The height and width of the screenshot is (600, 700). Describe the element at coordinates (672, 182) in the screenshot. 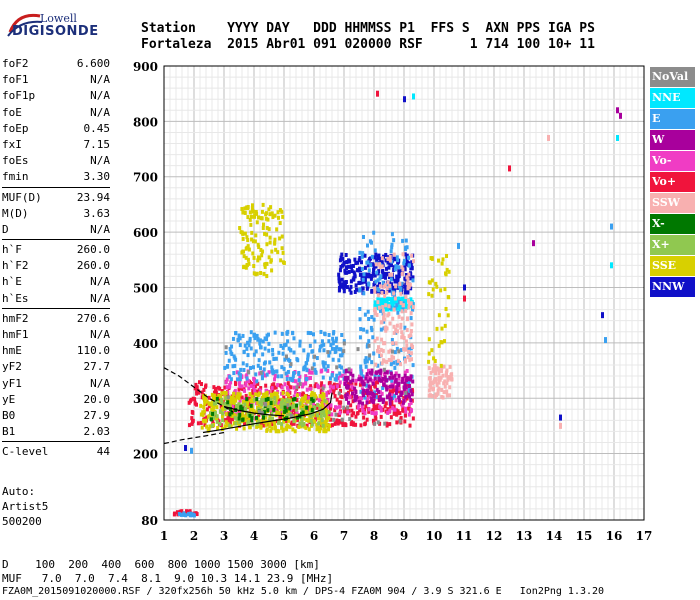

I see `legend-item-vo-: Vo+` at that location.